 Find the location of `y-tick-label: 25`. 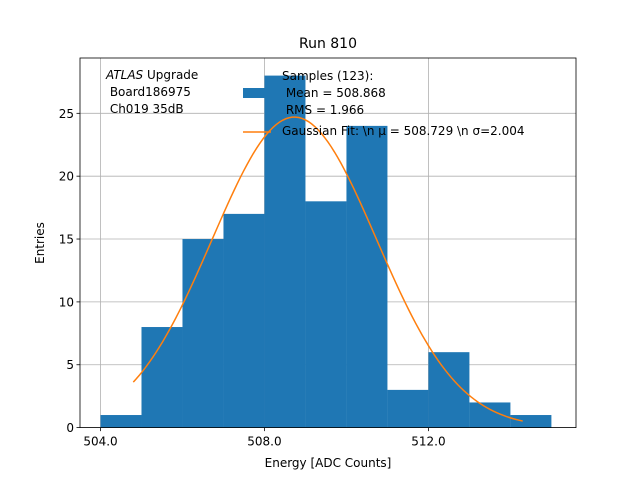

y-tick-label: 25 is located at coordinates (66, 114).